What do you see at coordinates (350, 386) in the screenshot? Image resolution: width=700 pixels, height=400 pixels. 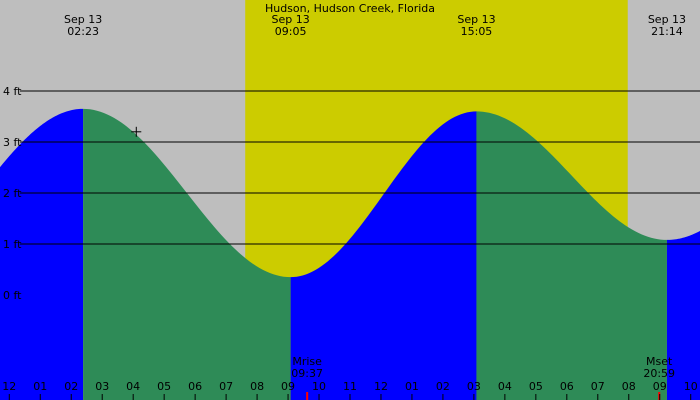 I see `x-tick-label: 11` at bounding box center [350, 386].